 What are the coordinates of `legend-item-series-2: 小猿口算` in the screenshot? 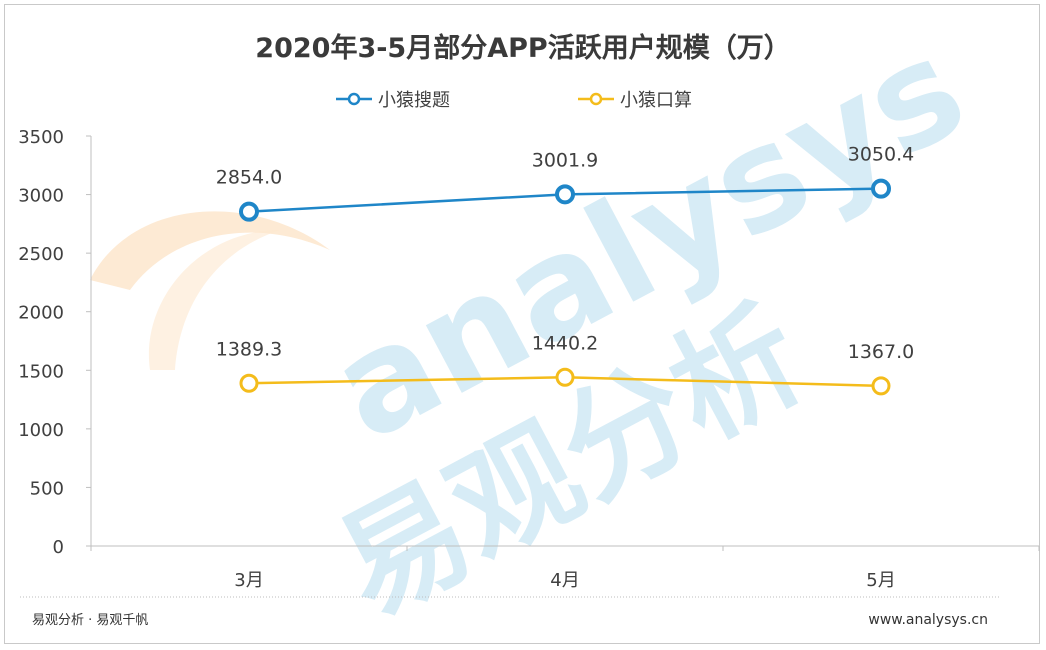 It's located at (635, 100).